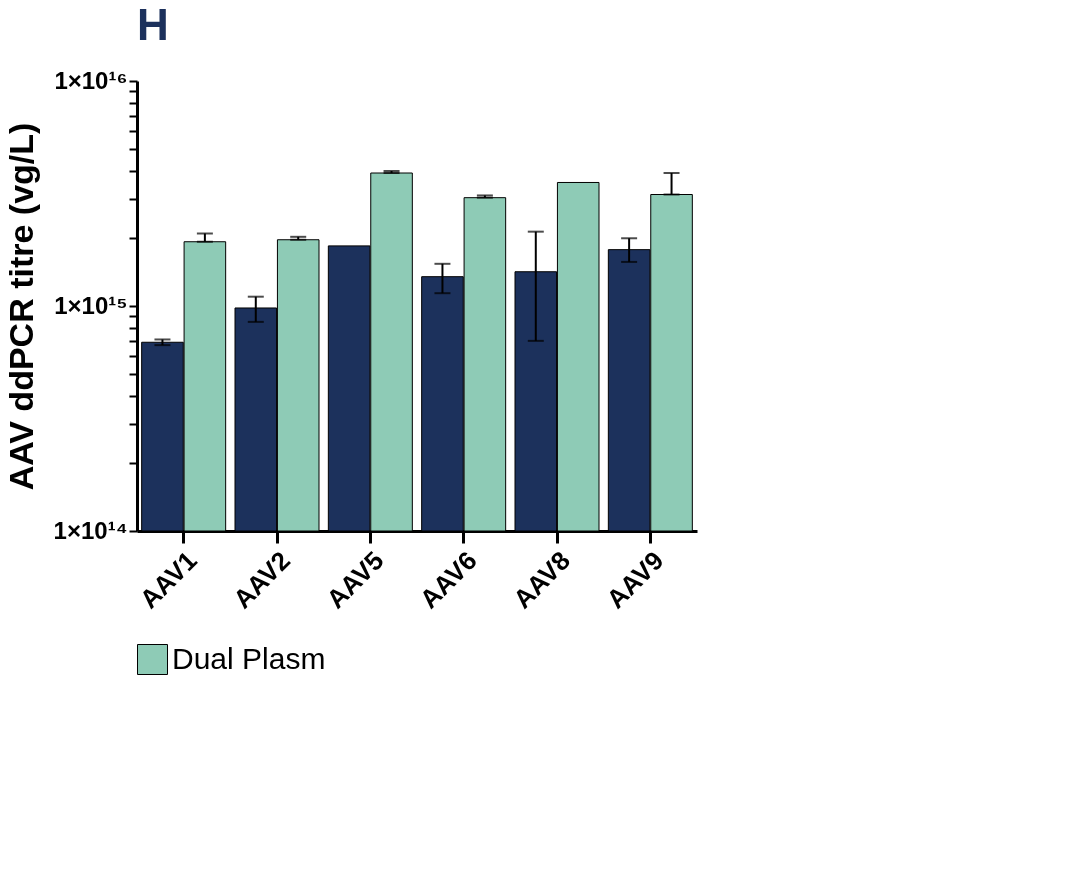 The width and height of the screenshot is (1082, 882). I want to click on y-tick-label: 1×10¹⁵, so click(91, 305).